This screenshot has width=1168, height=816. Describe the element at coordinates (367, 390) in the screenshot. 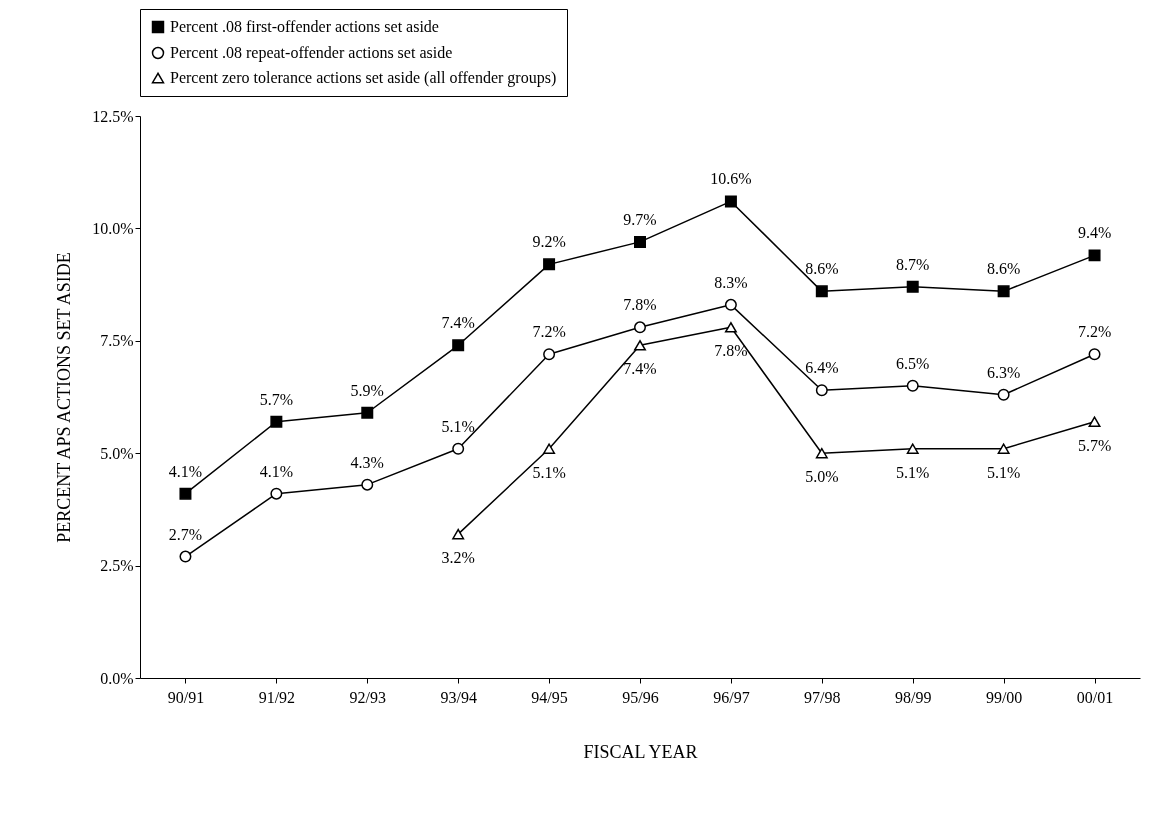

I see `data-label: 5.9%` at that location.